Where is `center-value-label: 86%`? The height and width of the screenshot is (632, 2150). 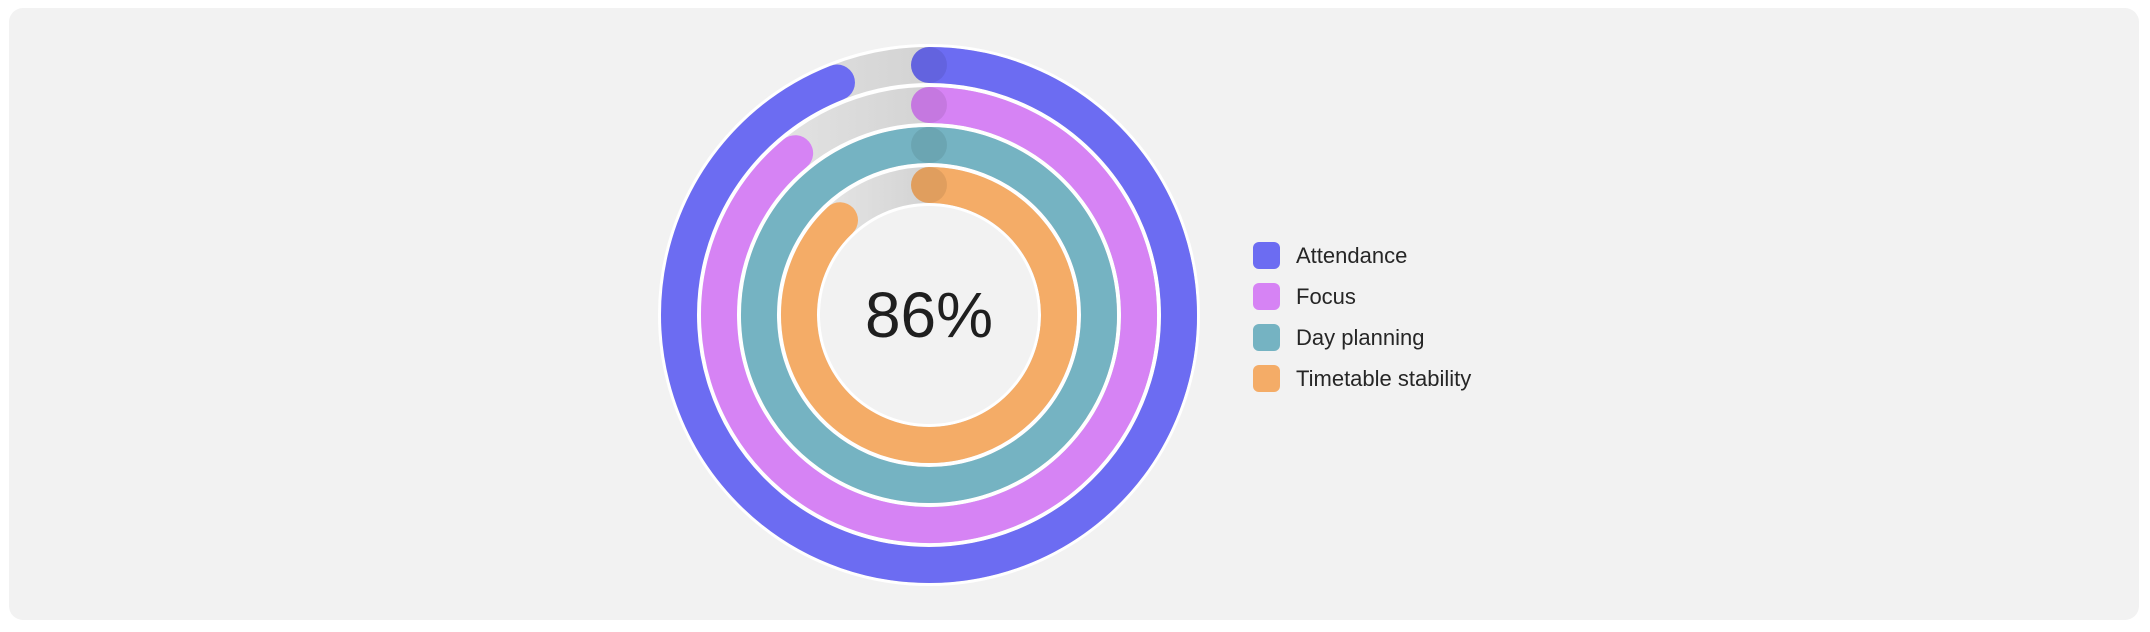
center-value-label: 86% is located at coordinates (929, 315).